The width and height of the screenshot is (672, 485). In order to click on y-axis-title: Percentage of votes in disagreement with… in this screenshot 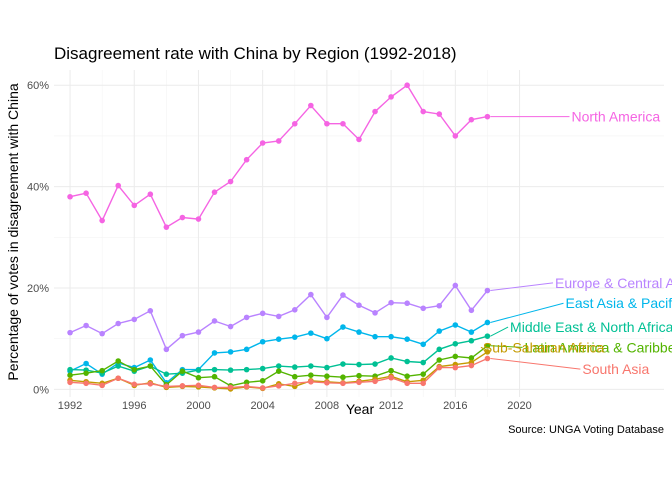, I will do `click(13, 231)`.